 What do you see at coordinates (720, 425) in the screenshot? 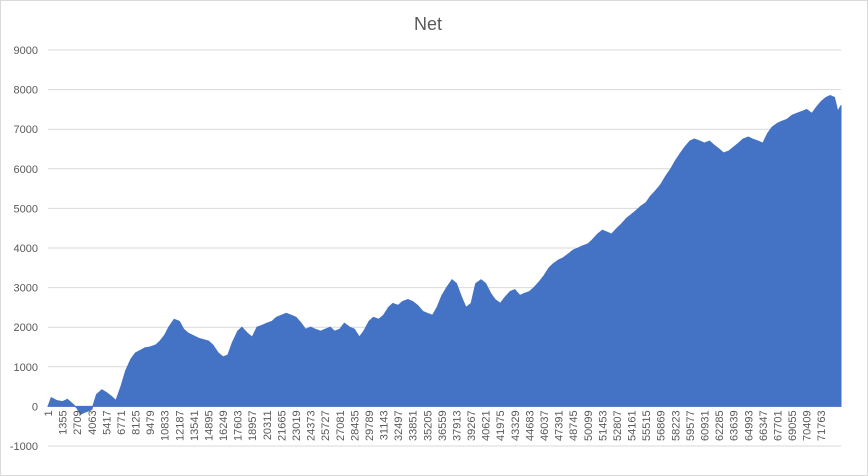
I see `x-tick-label: 62285` at bounding box center [720, 425].